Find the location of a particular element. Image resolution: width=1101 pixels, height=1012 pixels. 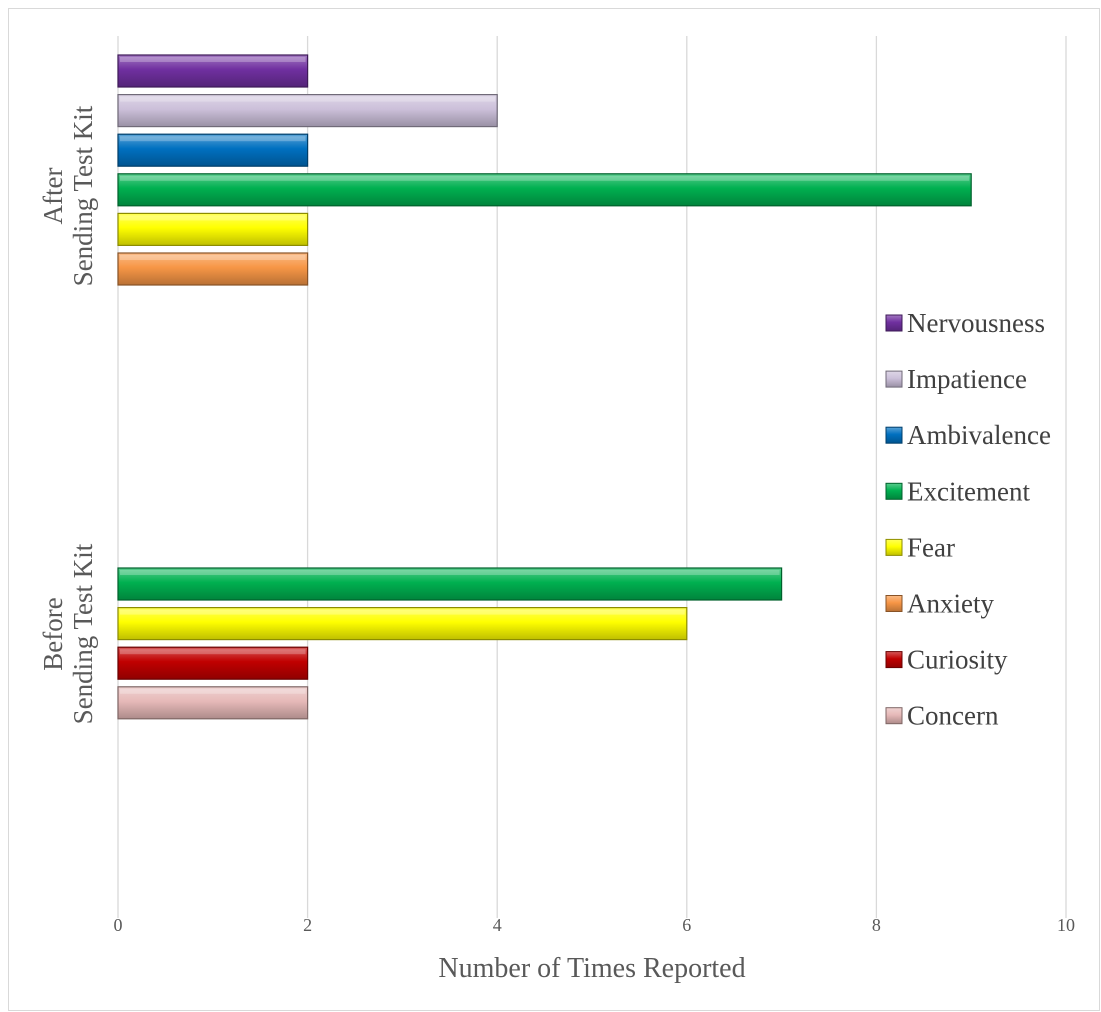

legend-label-concern: Concern is located at coordinates (953, 716).